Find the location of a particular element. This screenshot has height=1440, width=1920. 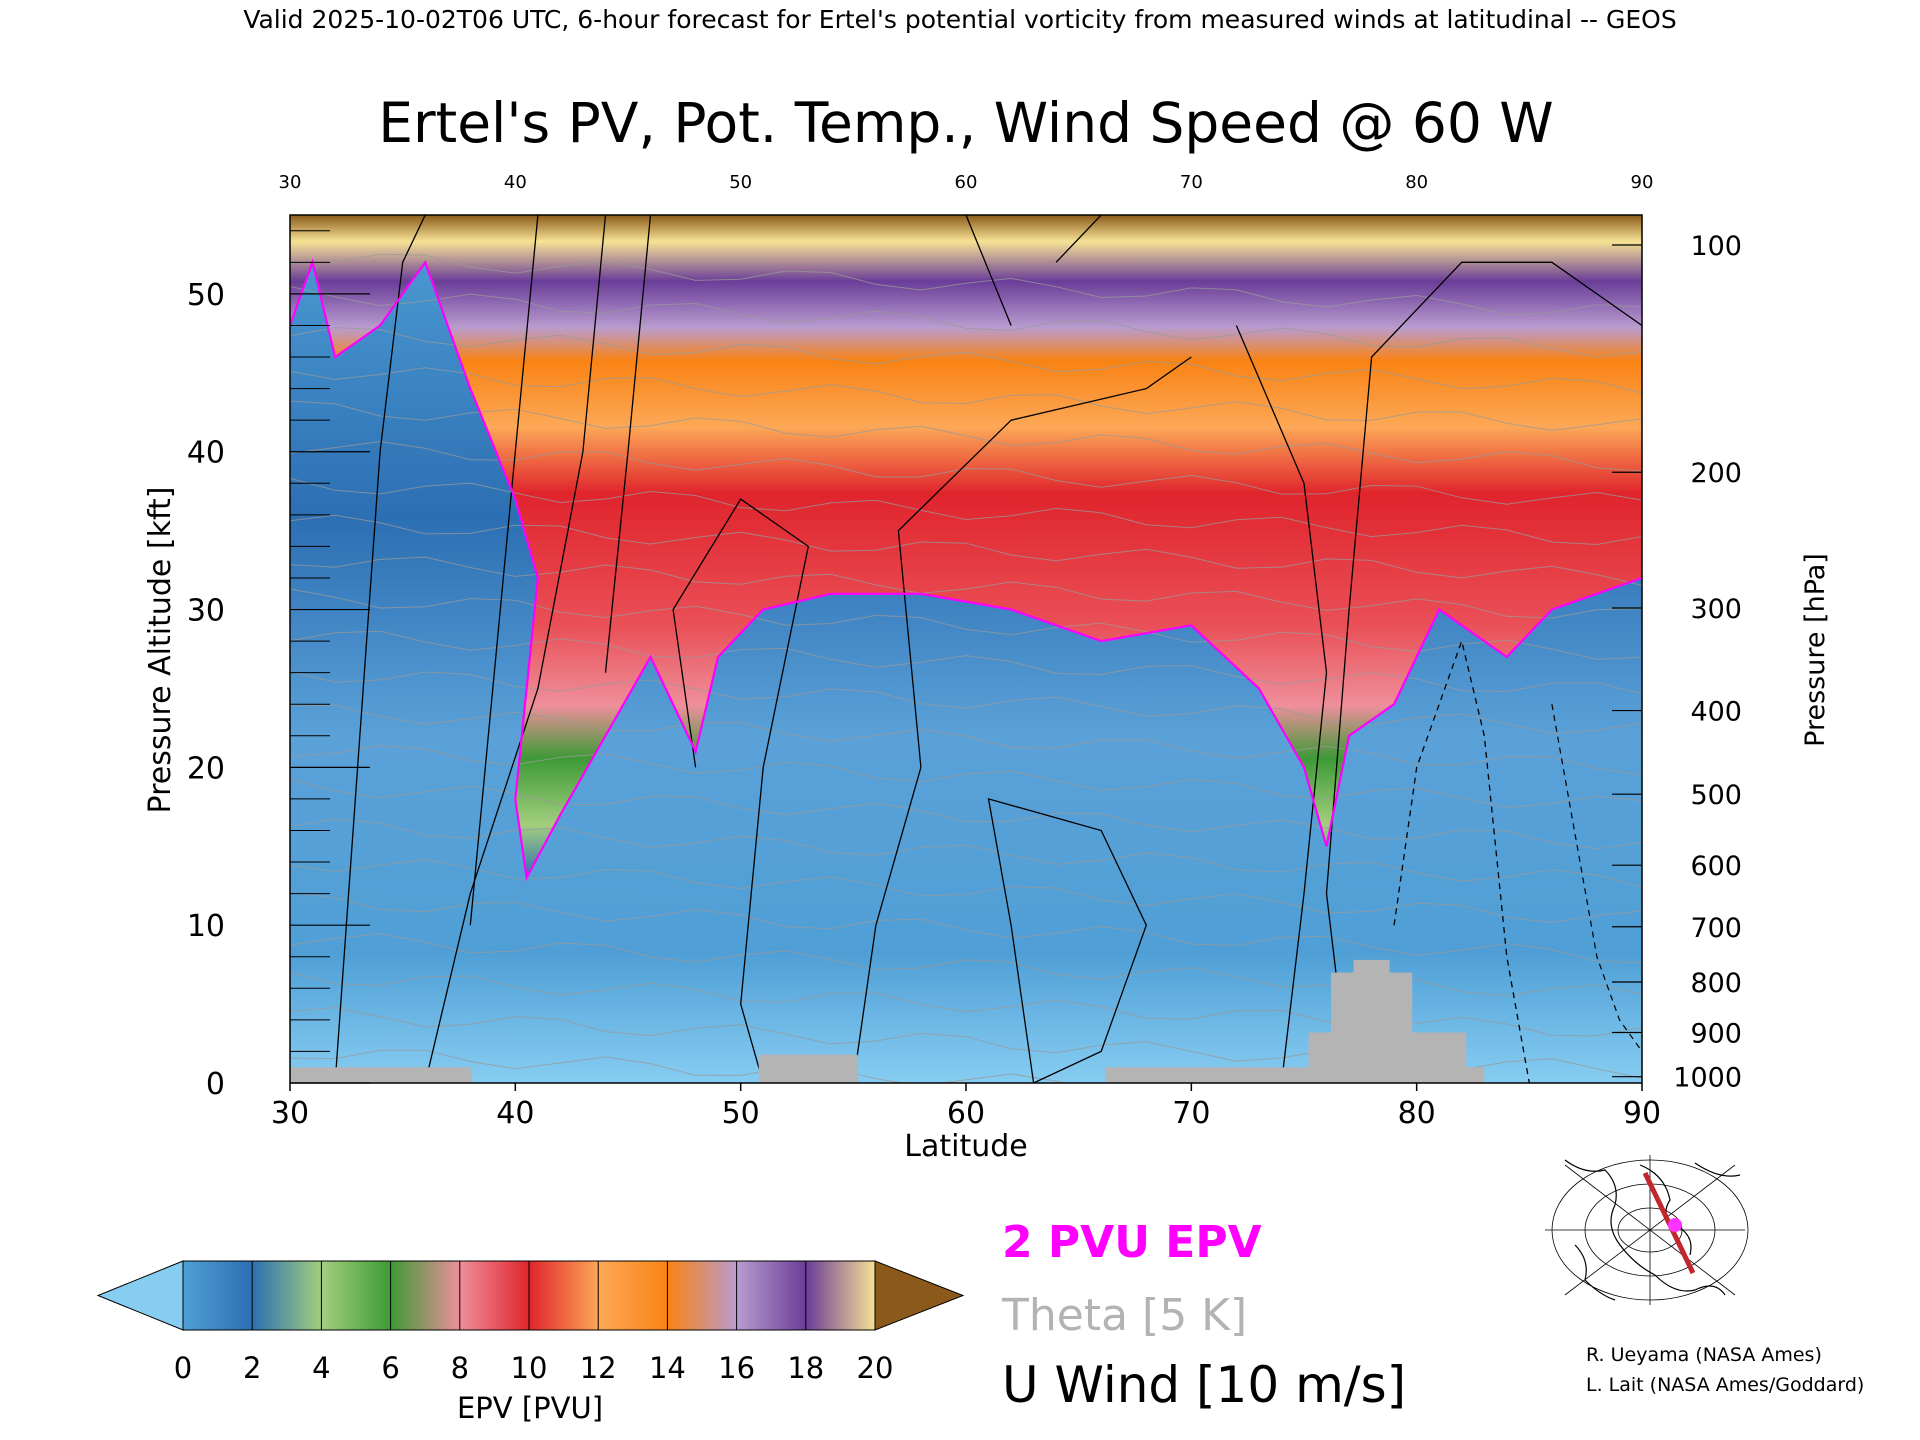

pressure-tick-label: 700 is located at coordinates (1716, 928).